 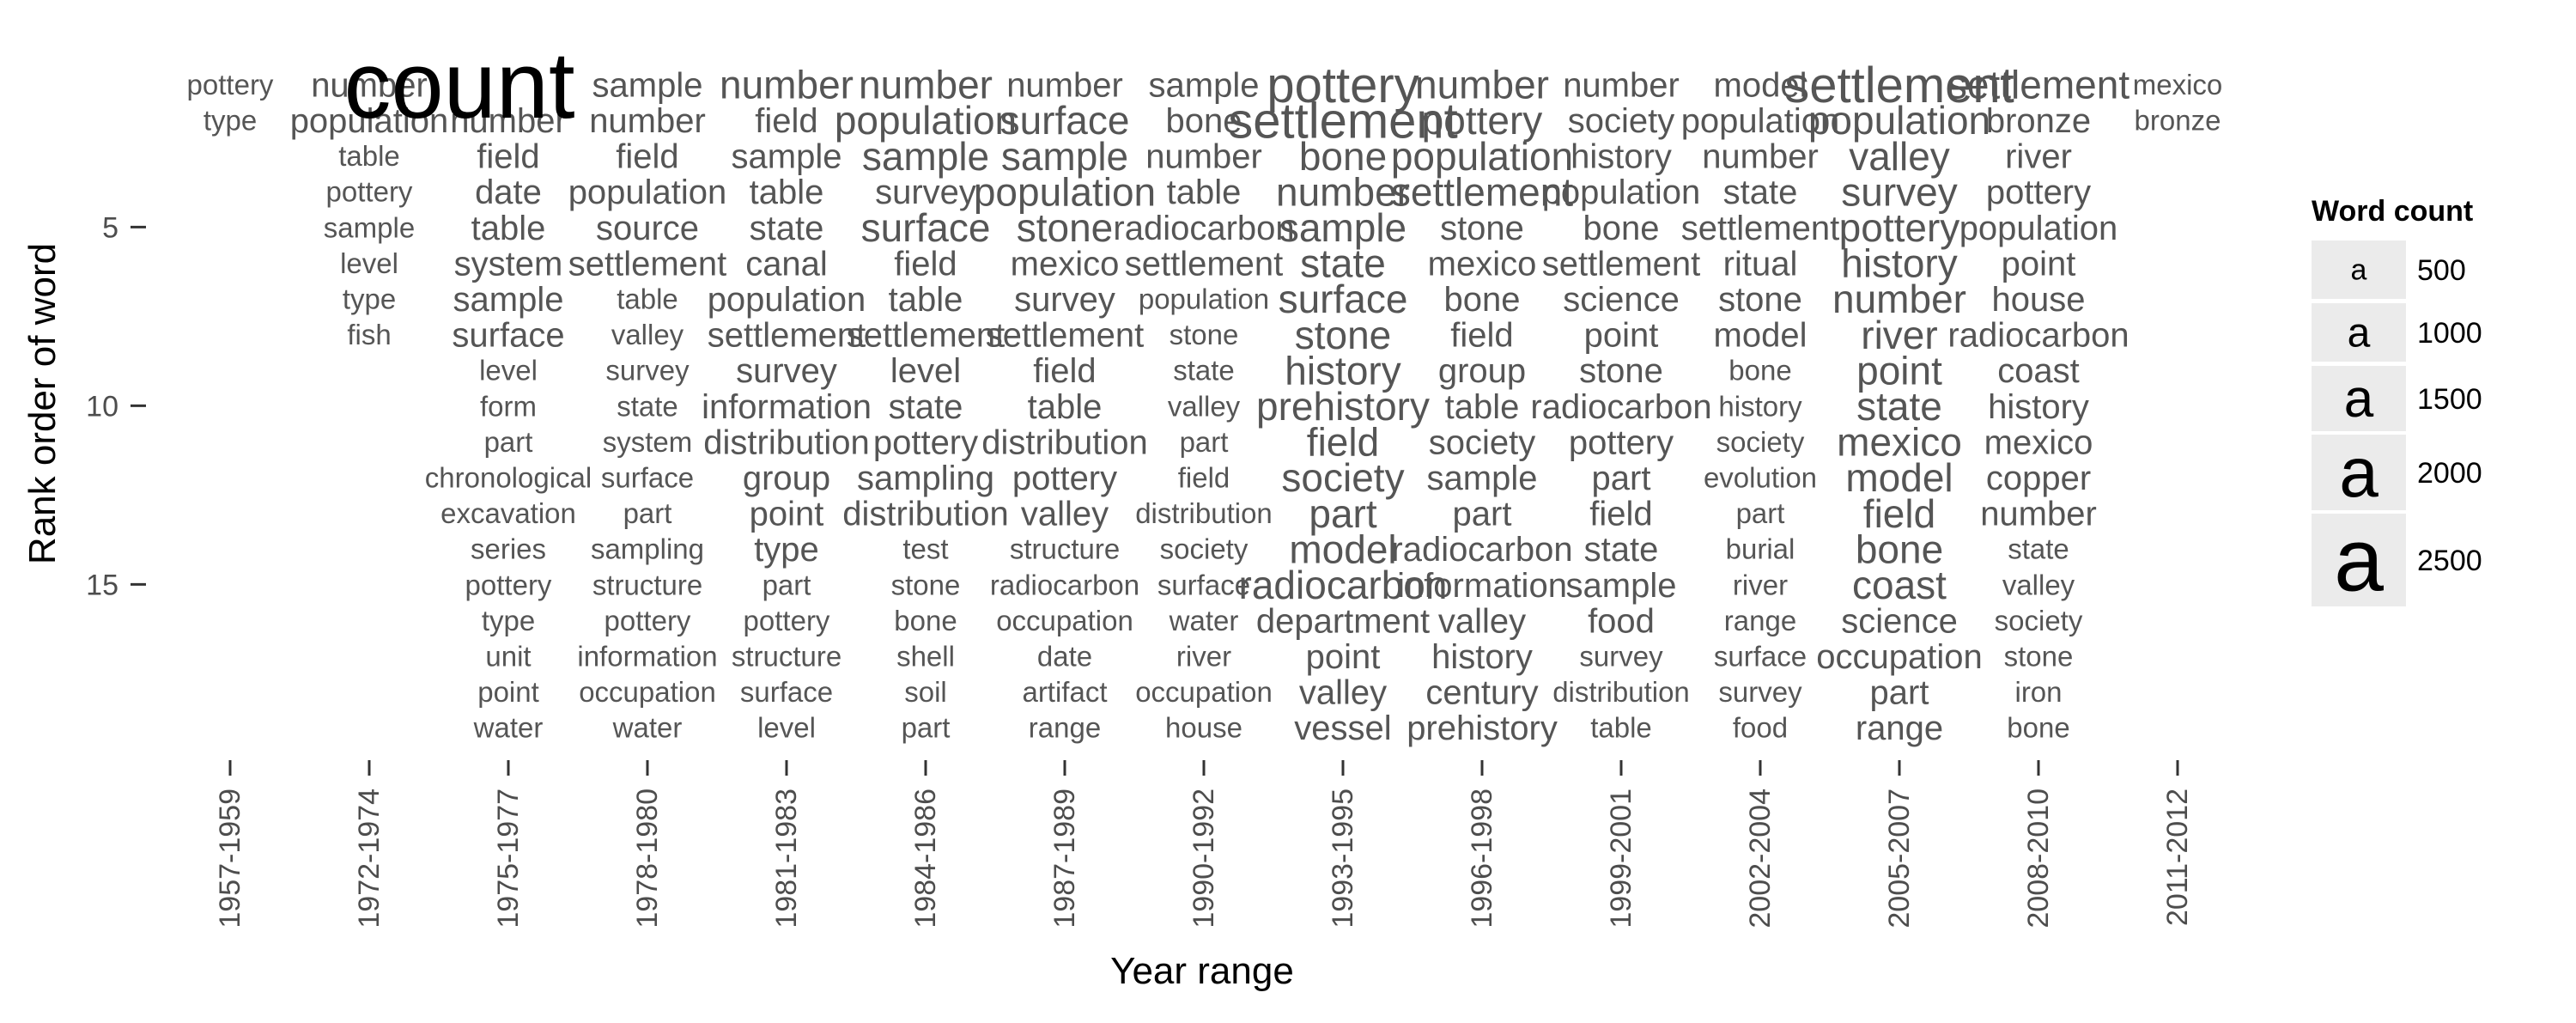 What do you see at coordinates (102, 585) in the screenshot?
I see `y-tick-label: 15` at bounding box center [102, 585].